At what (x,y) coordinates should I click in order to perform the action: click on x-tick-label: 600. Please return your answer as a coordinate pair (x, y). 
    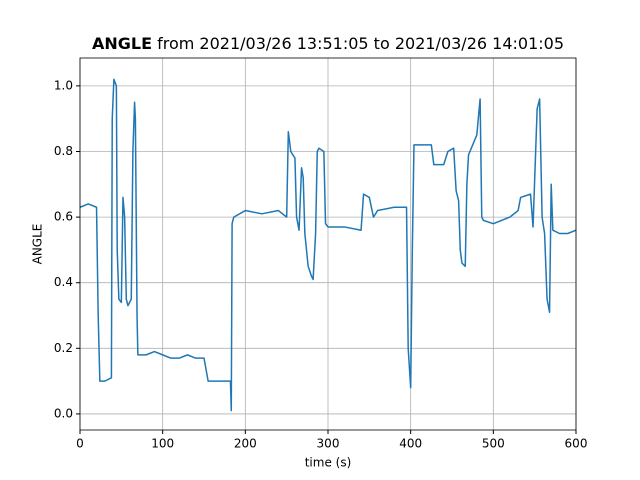
    Looking at the image, I should click on (576, 444).